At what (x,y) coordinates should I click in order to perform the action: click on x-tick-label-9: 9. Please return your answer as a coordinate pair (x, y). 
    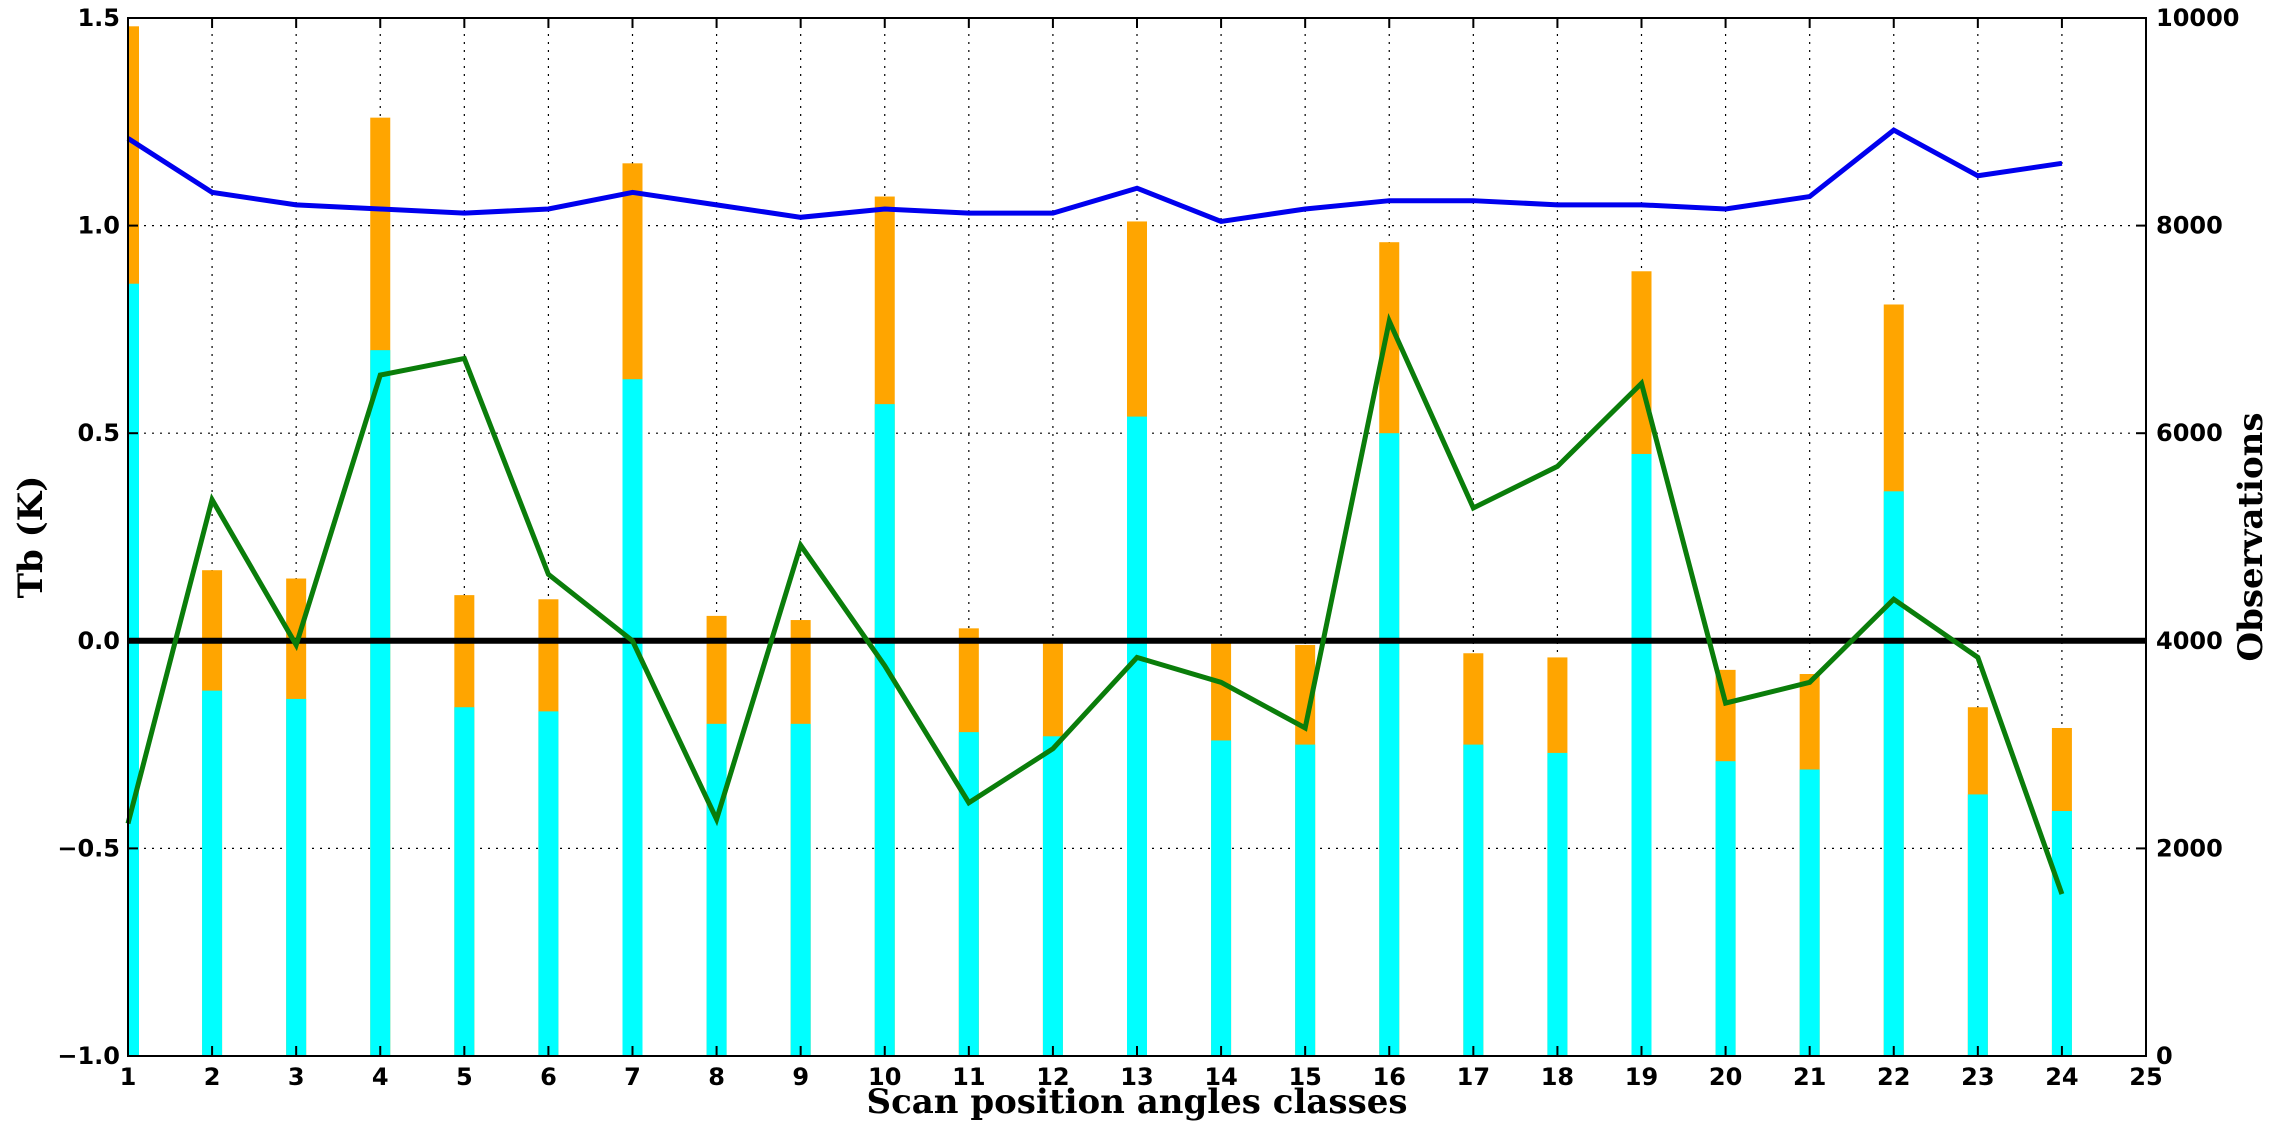
    Looking at the image, I should click on (800, 1077).